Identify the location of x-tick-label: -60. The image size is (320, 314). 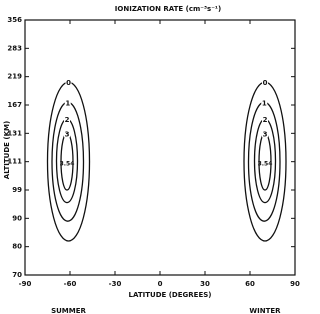
(70, 284).